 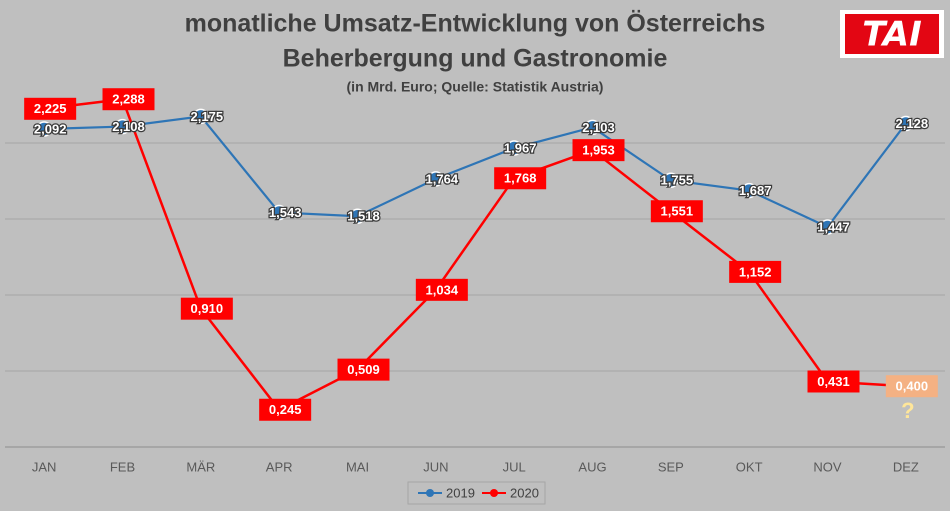 I want to click on x-tick-label: NOV, so click(x=827, y=466).